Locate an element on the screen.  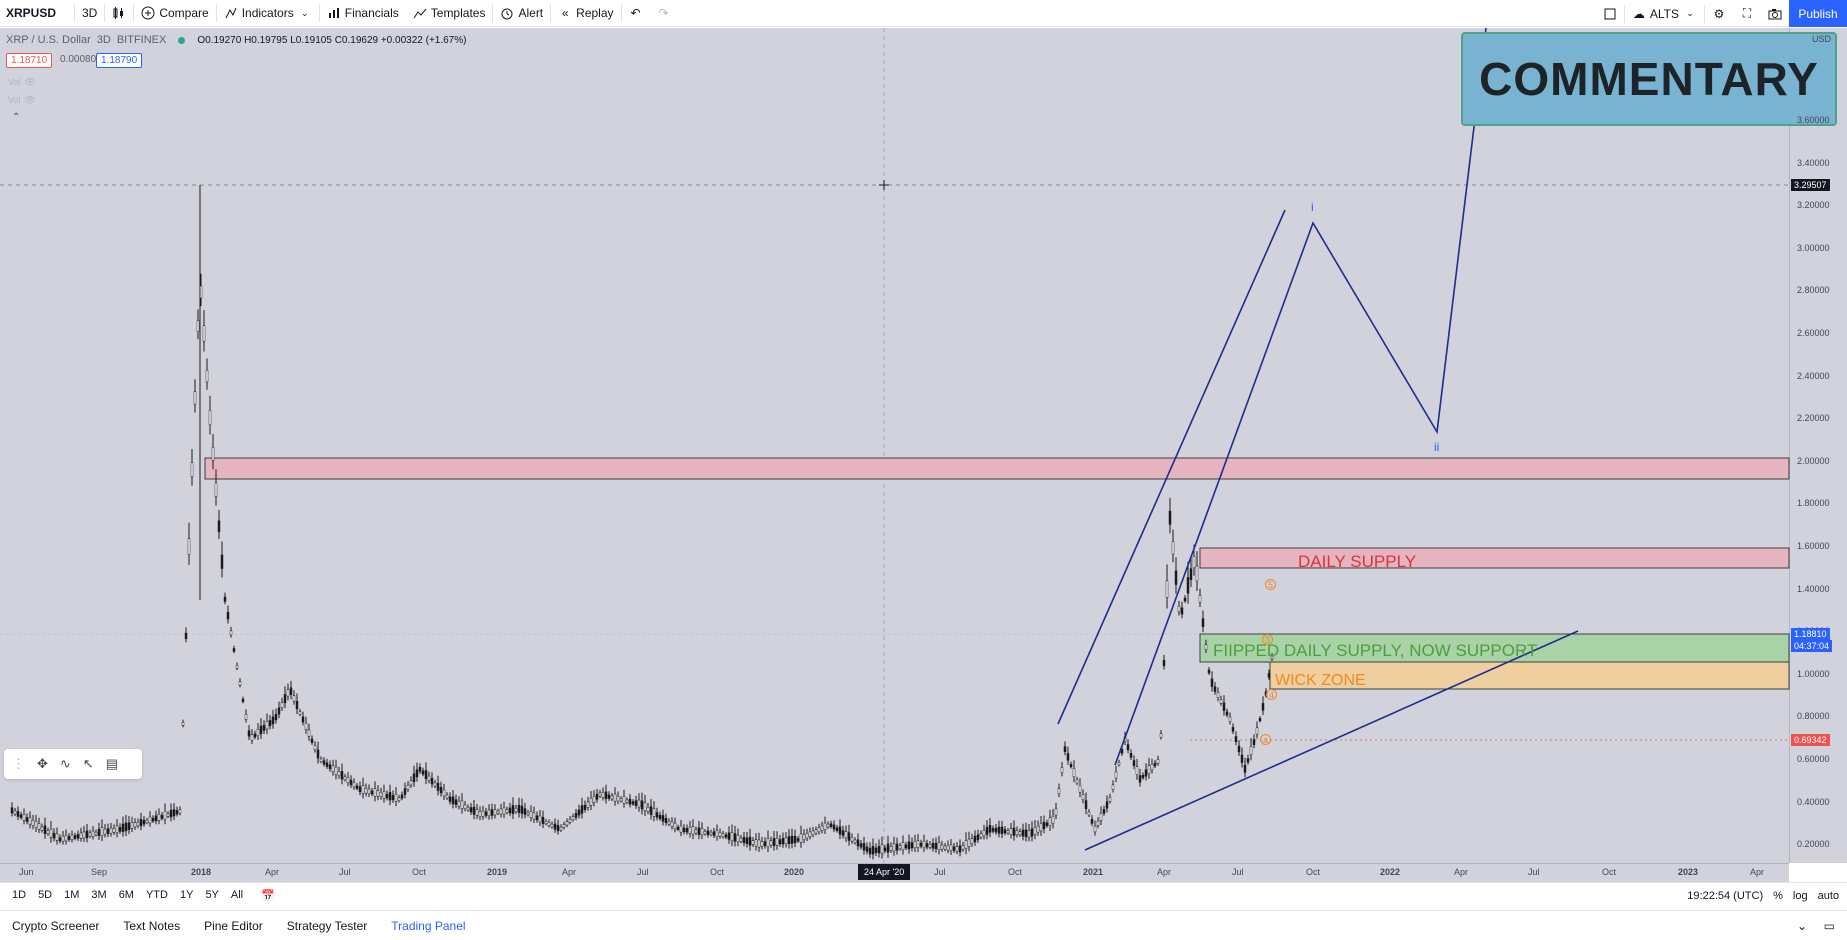
layout-select-button is located at coordinates (1610, 13).